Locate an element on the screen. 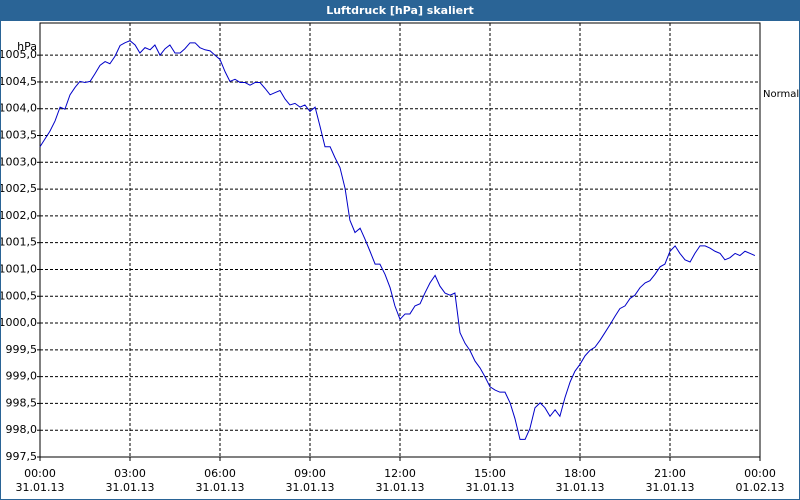  y-tick-label: 998,5 is located at coordinates (22, 402).